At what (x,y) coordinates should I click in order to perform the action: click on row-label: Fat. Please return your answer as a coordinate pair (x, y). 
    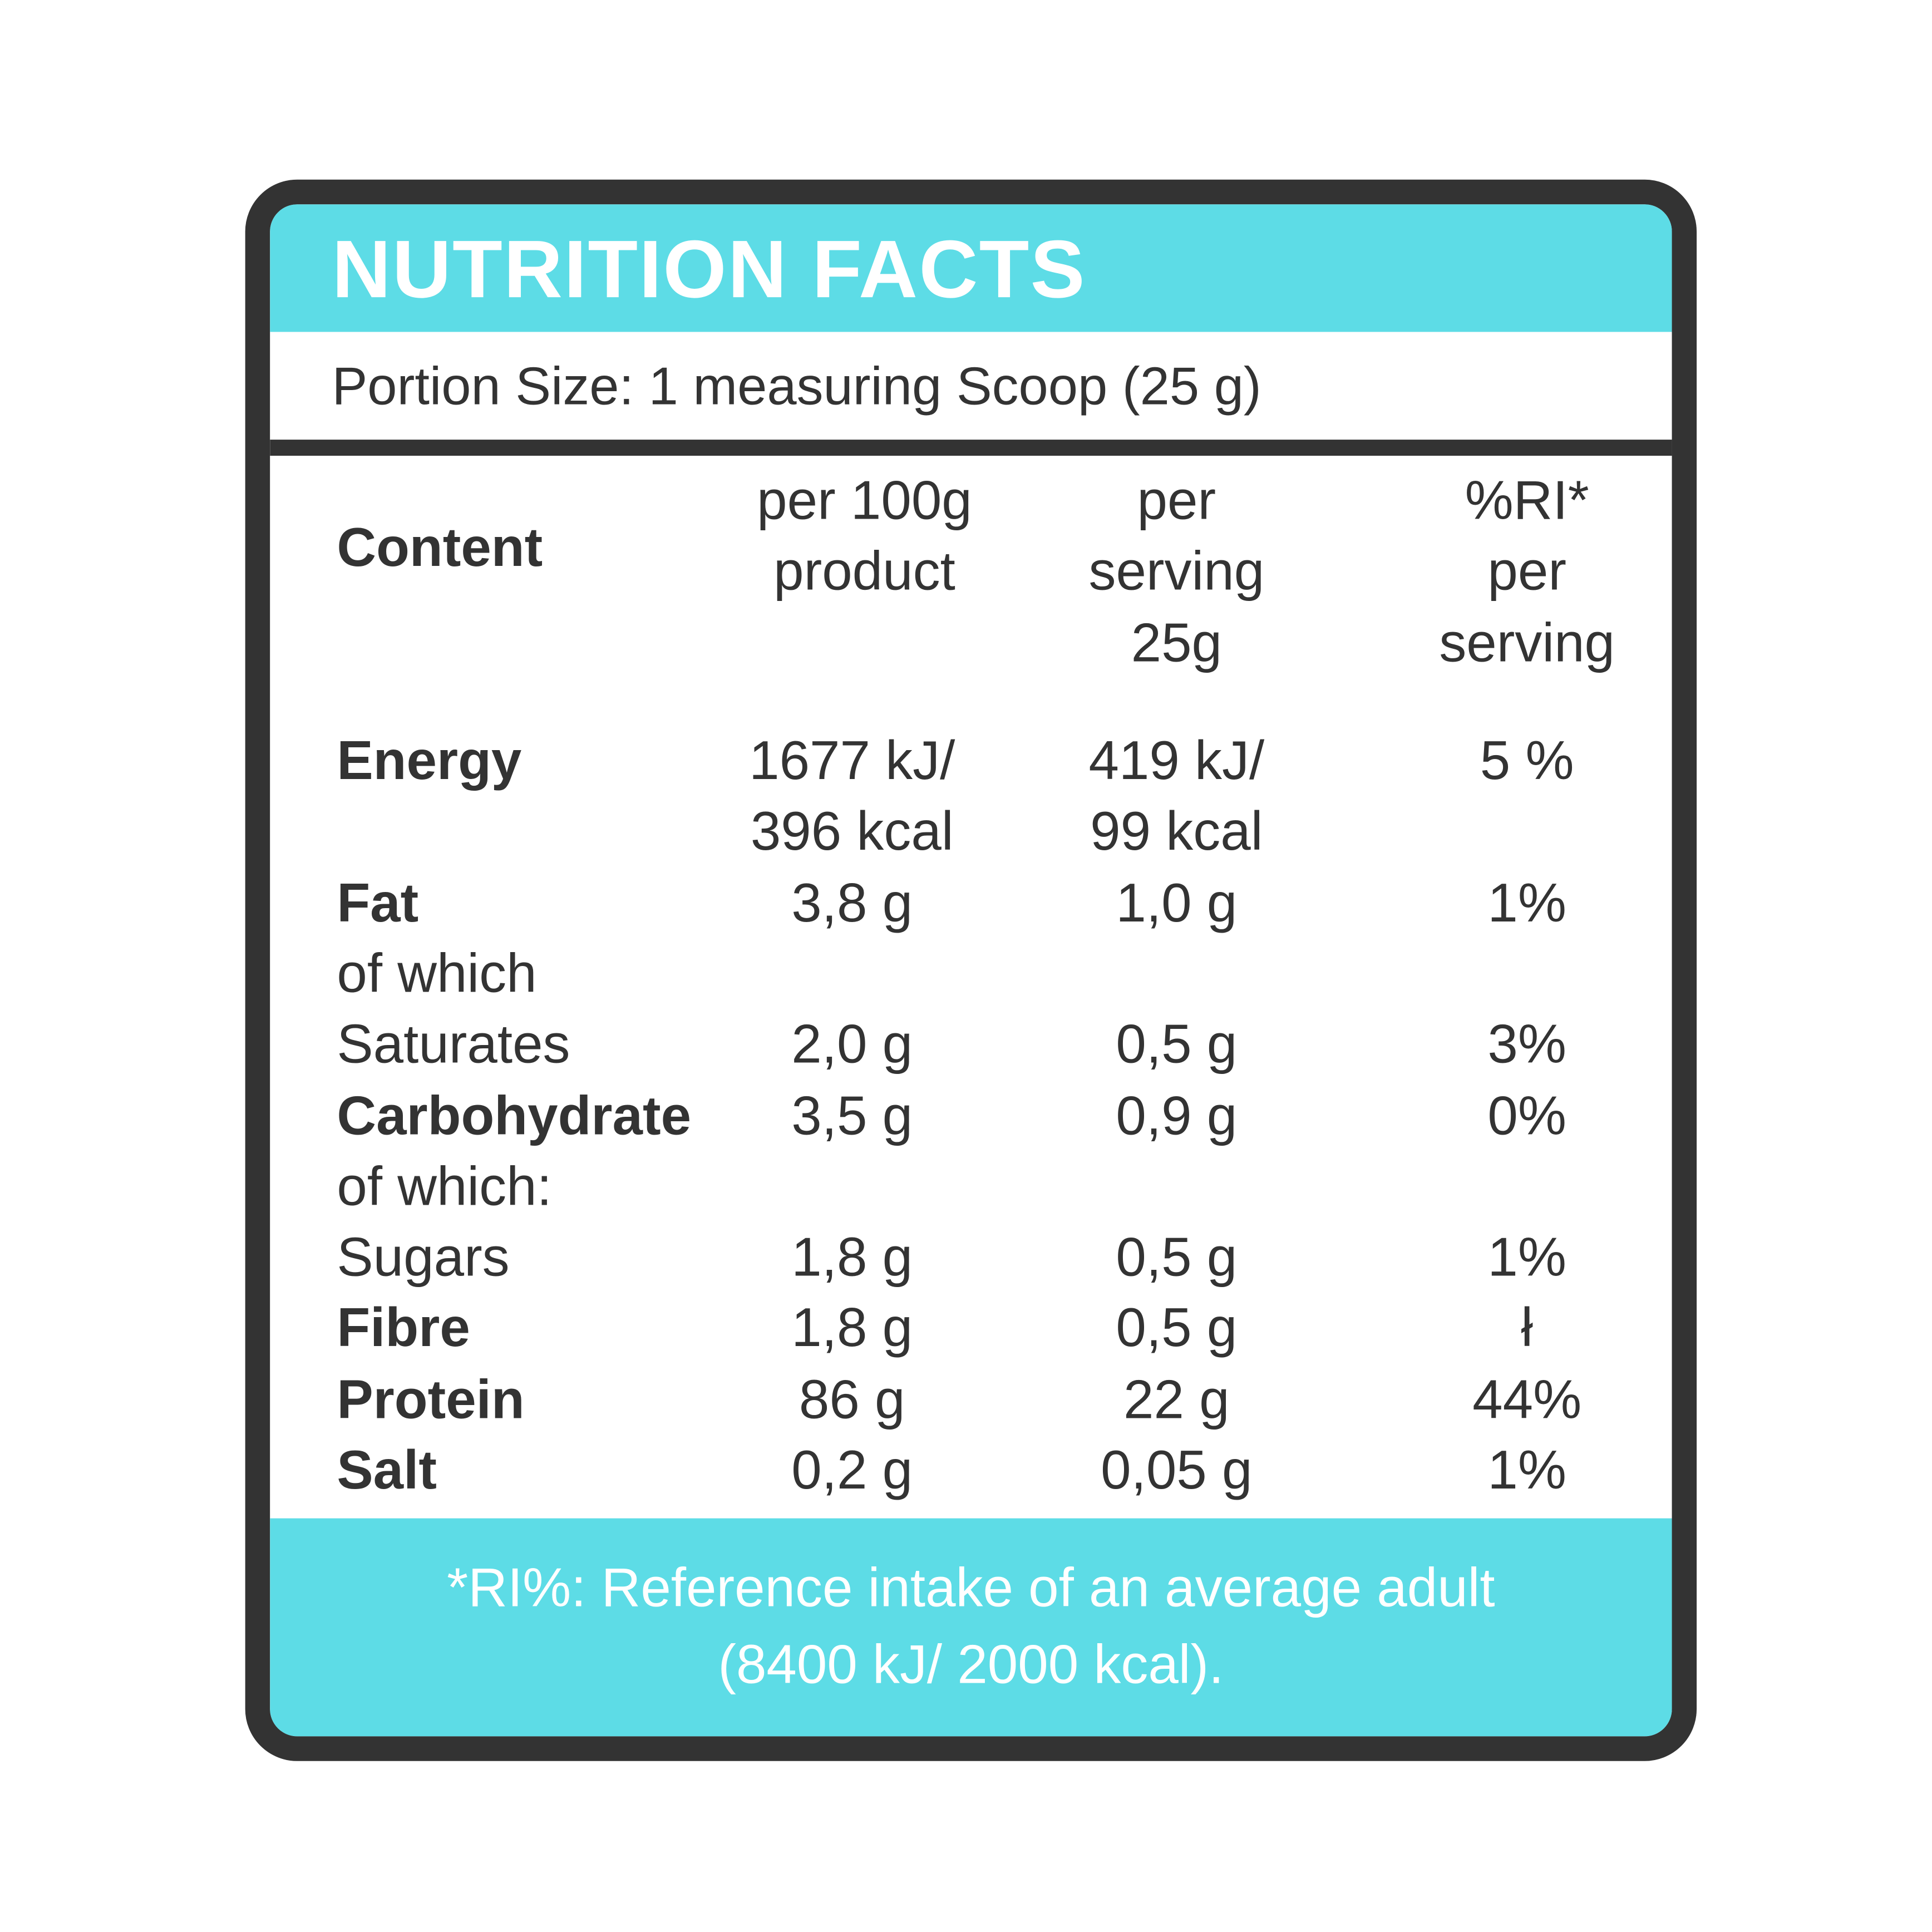
    Looking at the image, I should click on (378, 903).